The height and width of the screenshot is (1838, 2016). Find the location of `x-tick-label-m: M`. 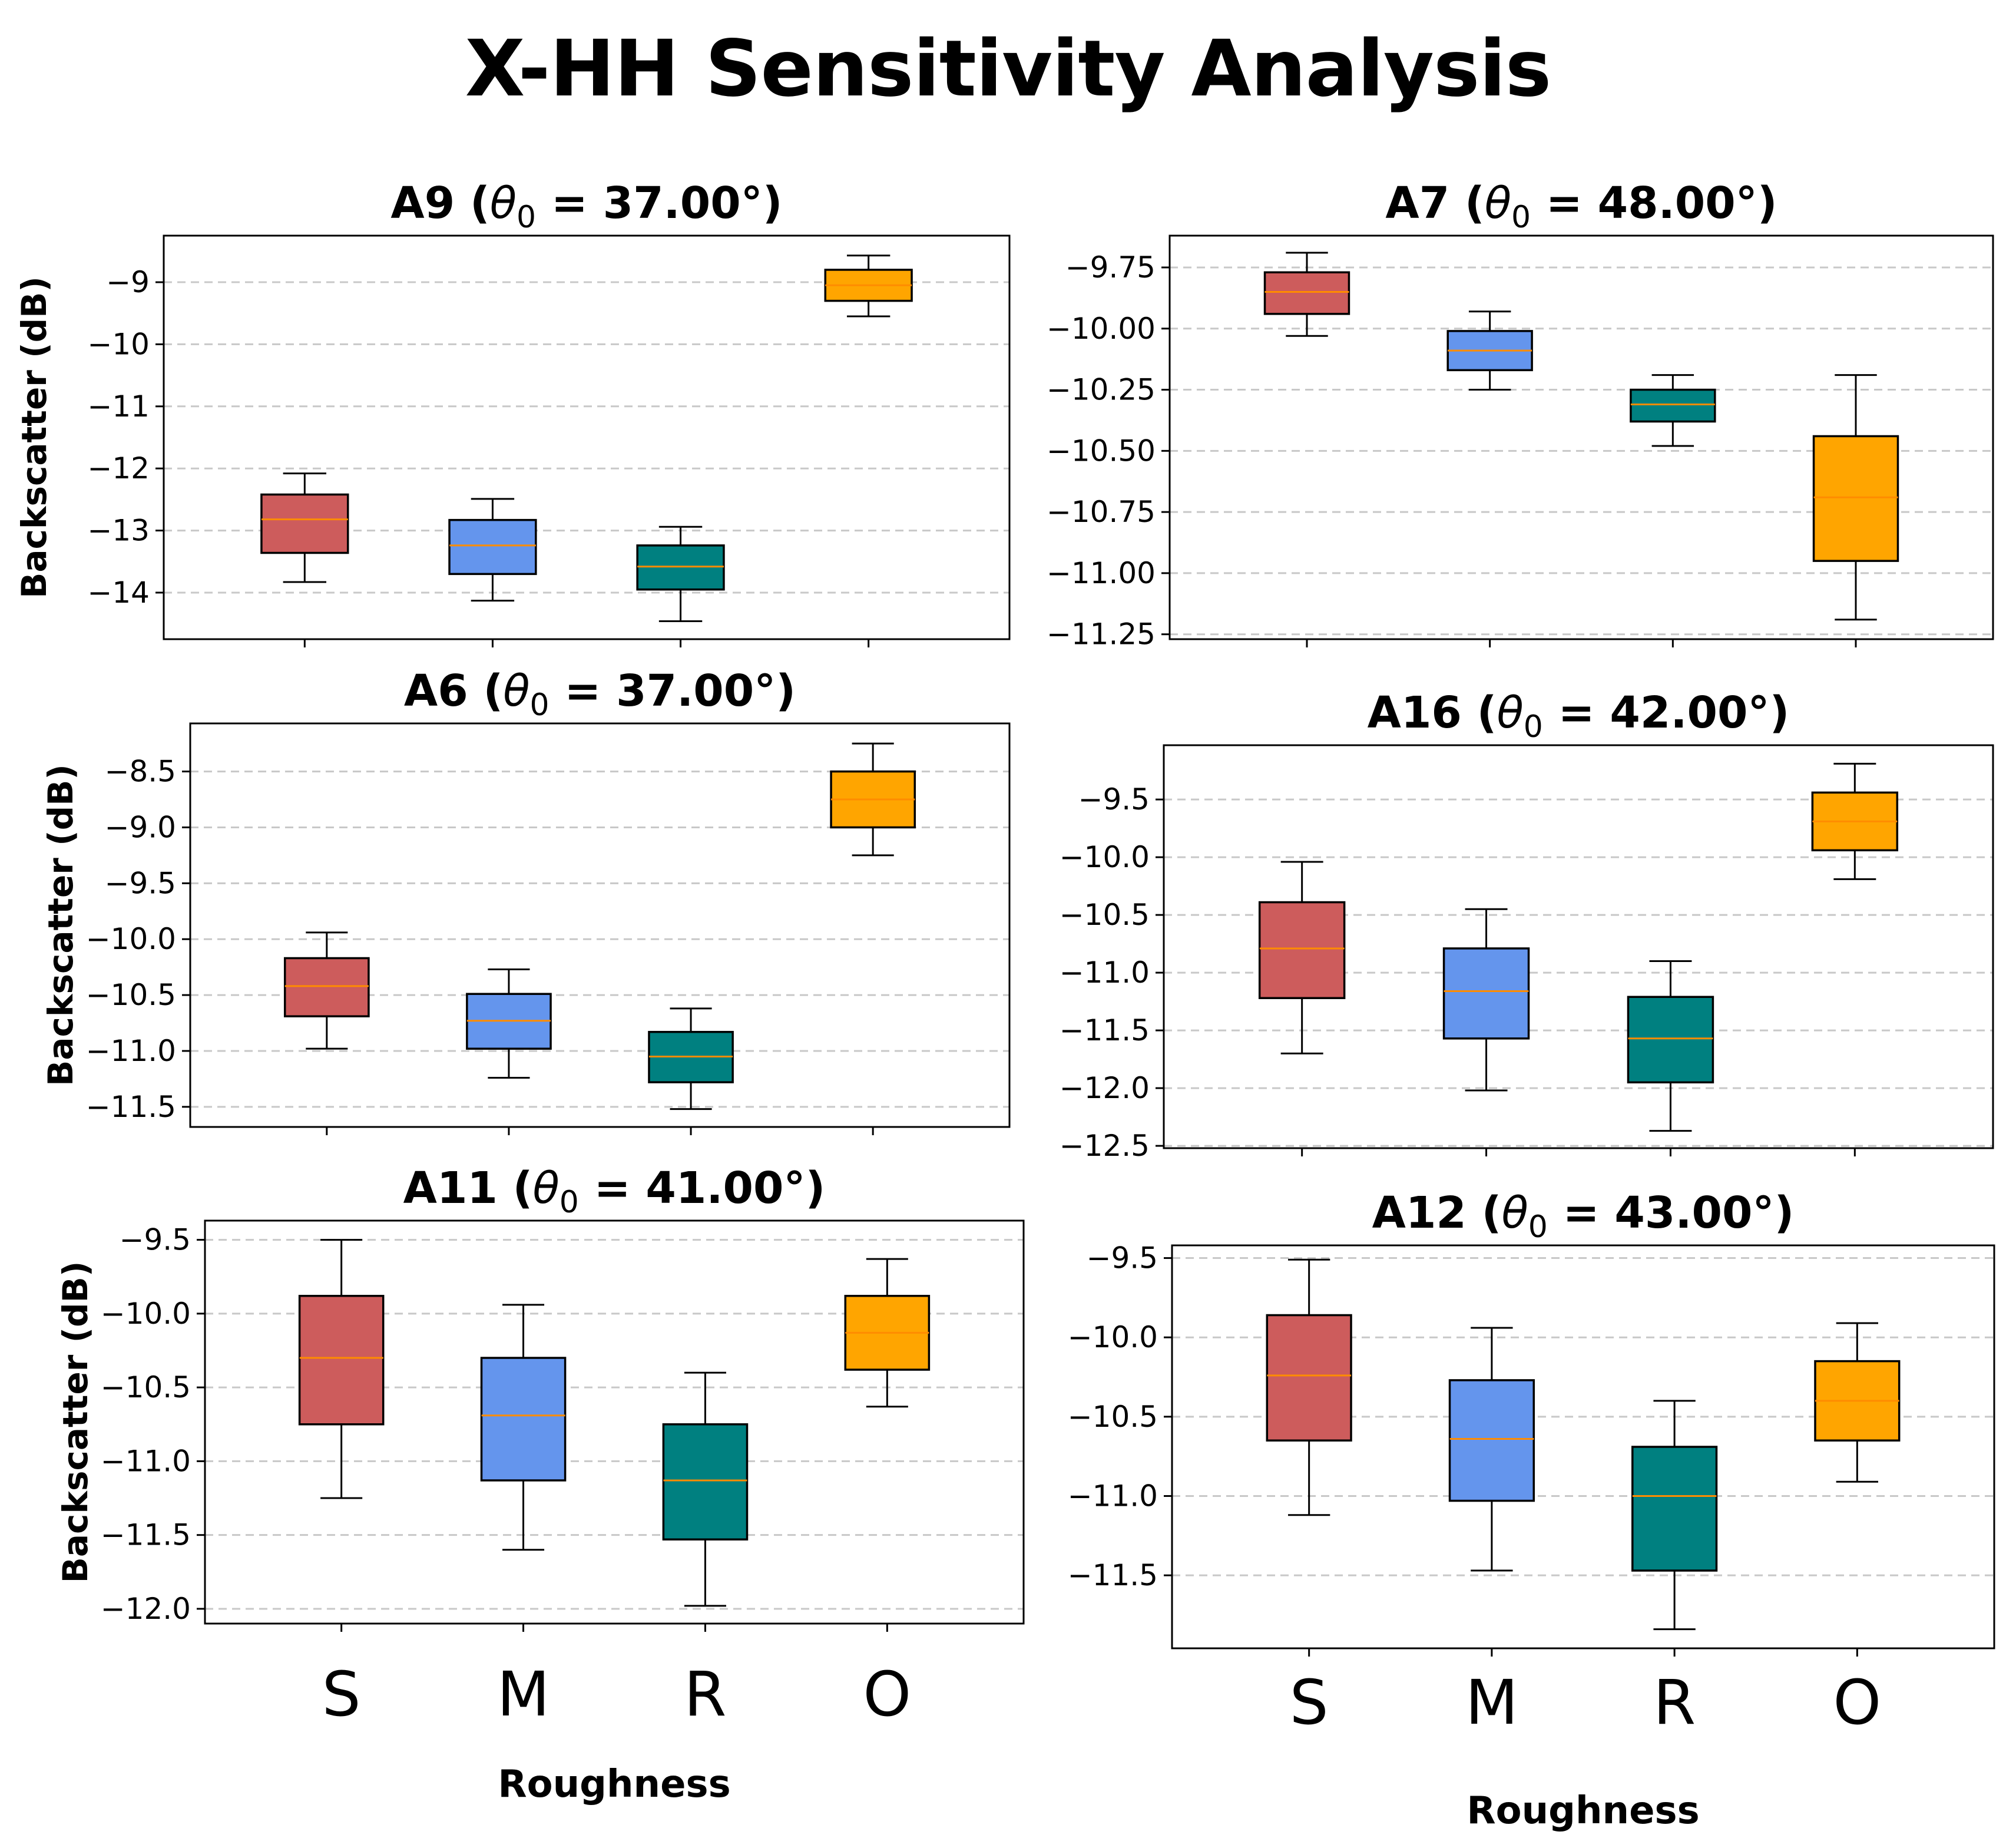

x-tick-label-m: M is located at coordinates (523, 1694).